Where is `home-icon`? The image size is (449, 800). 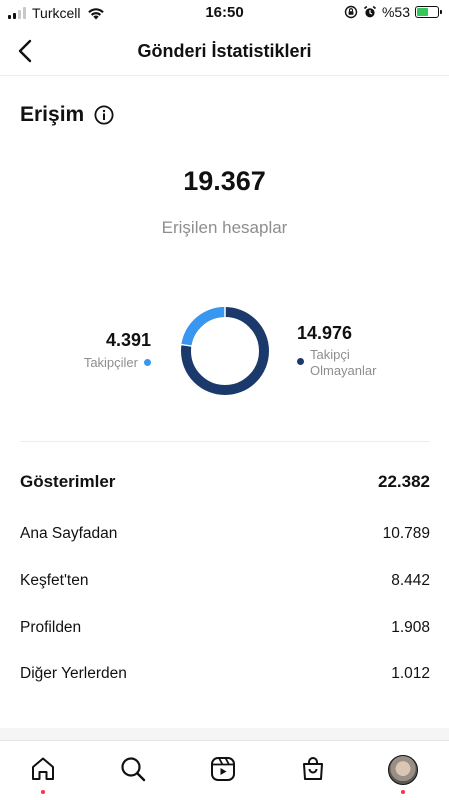
home-icon is located at coordinates (43, 768).